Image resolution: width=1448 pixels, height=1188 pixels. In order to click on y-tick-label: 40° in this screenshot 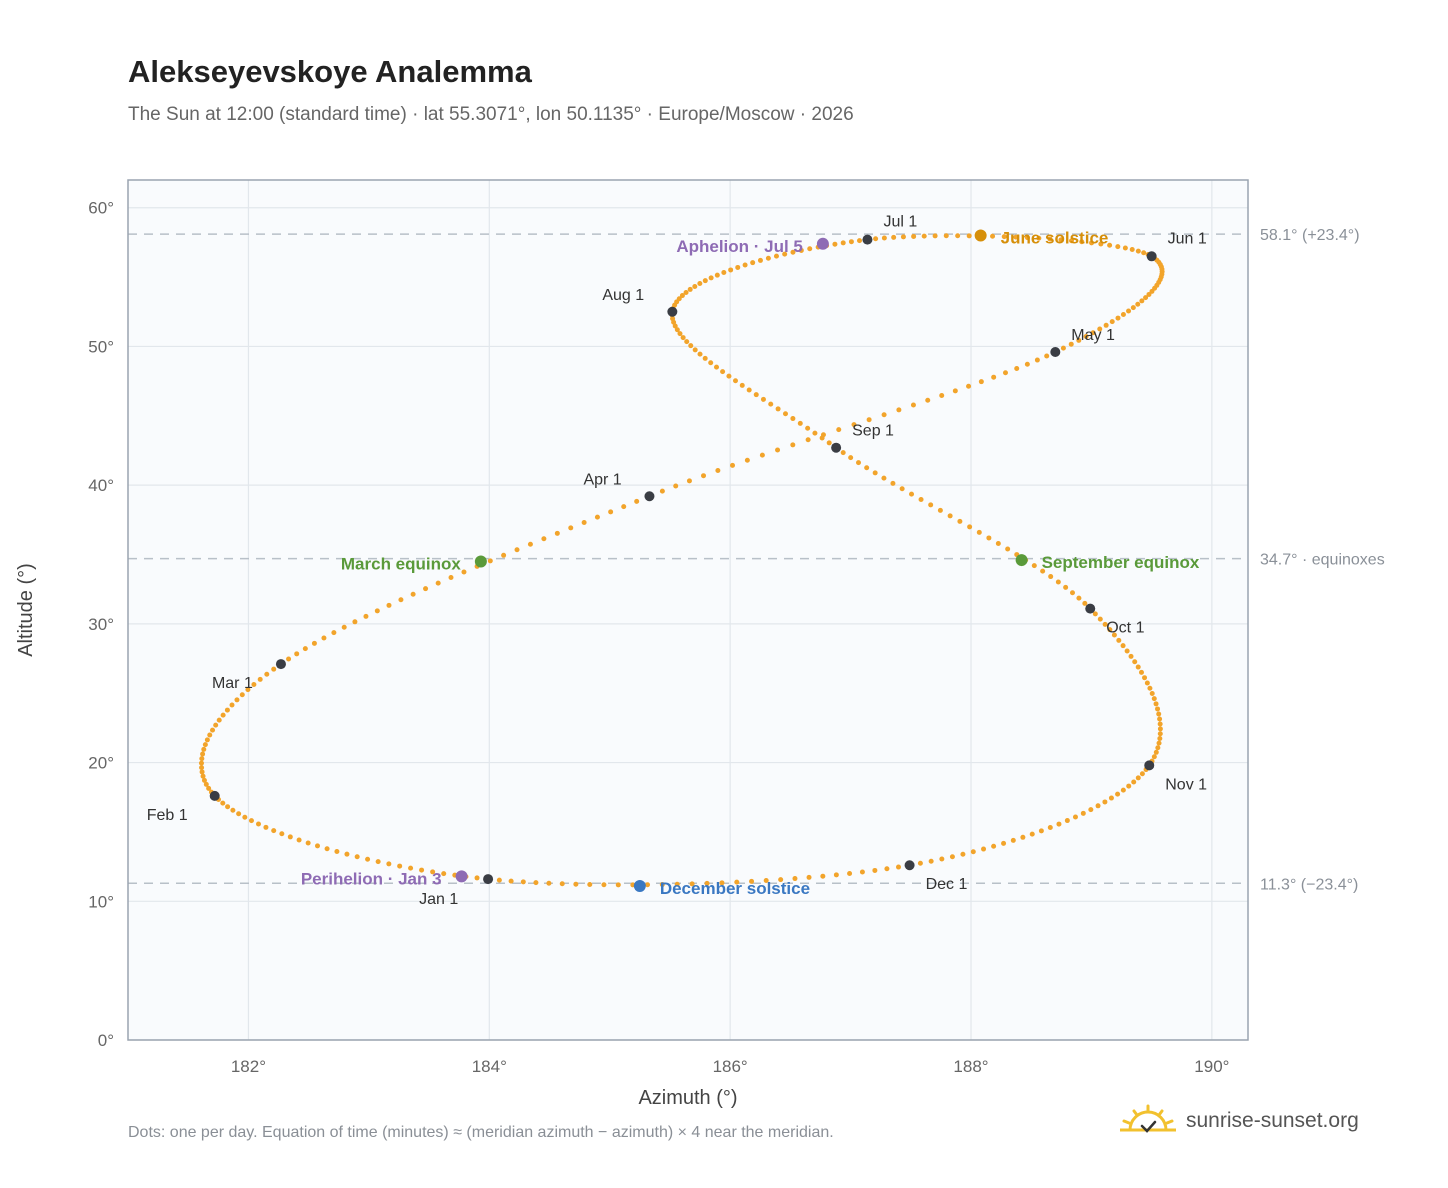, I will do `click(101, 485)`.